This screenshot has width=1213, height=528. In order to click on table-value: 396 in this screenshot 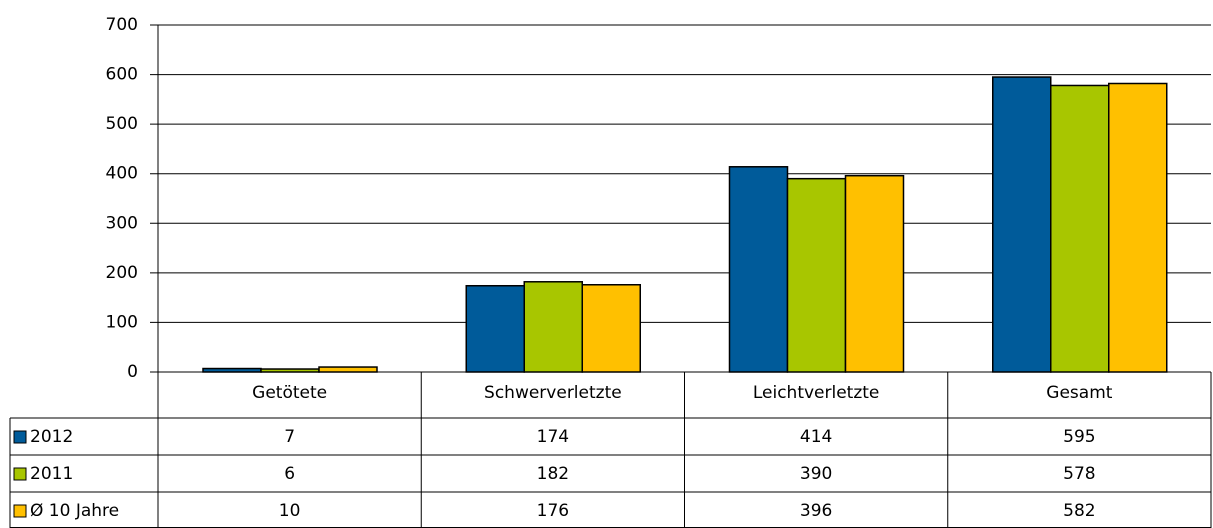, I will do `click(816, 511)`.